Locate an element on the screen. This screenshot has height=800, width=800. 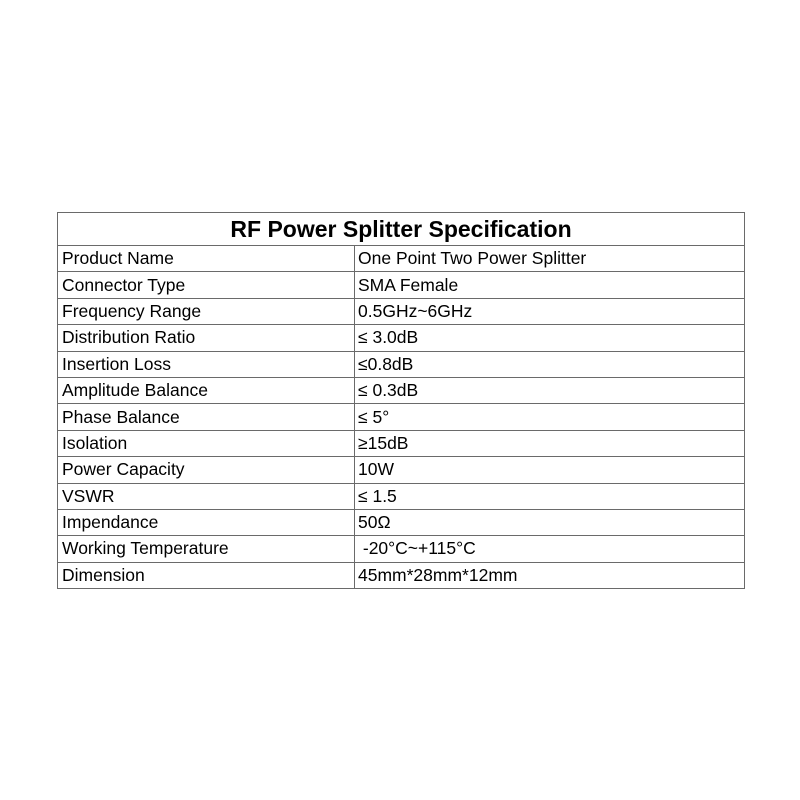
table-row: Frequency Range 0.5GHz~6GHz is located at coordinates (401, 311).